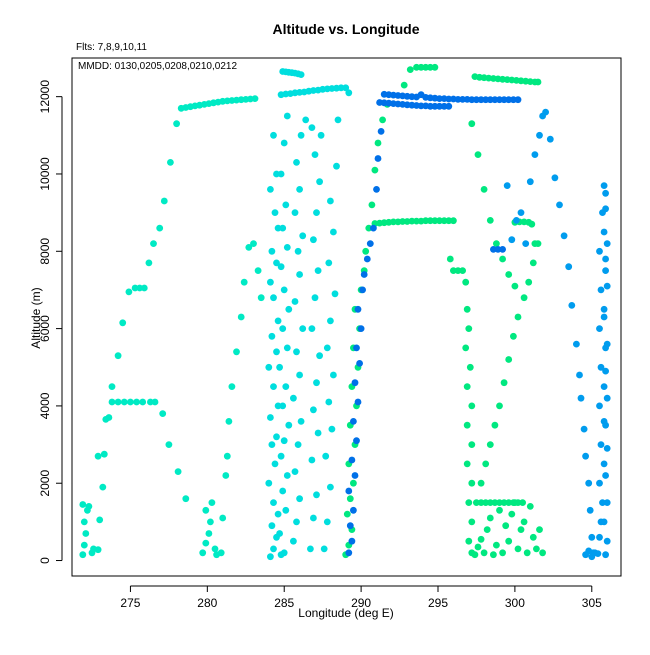  I want to click on chart-title: Altitude vs. Longitude, so click(346, 29).